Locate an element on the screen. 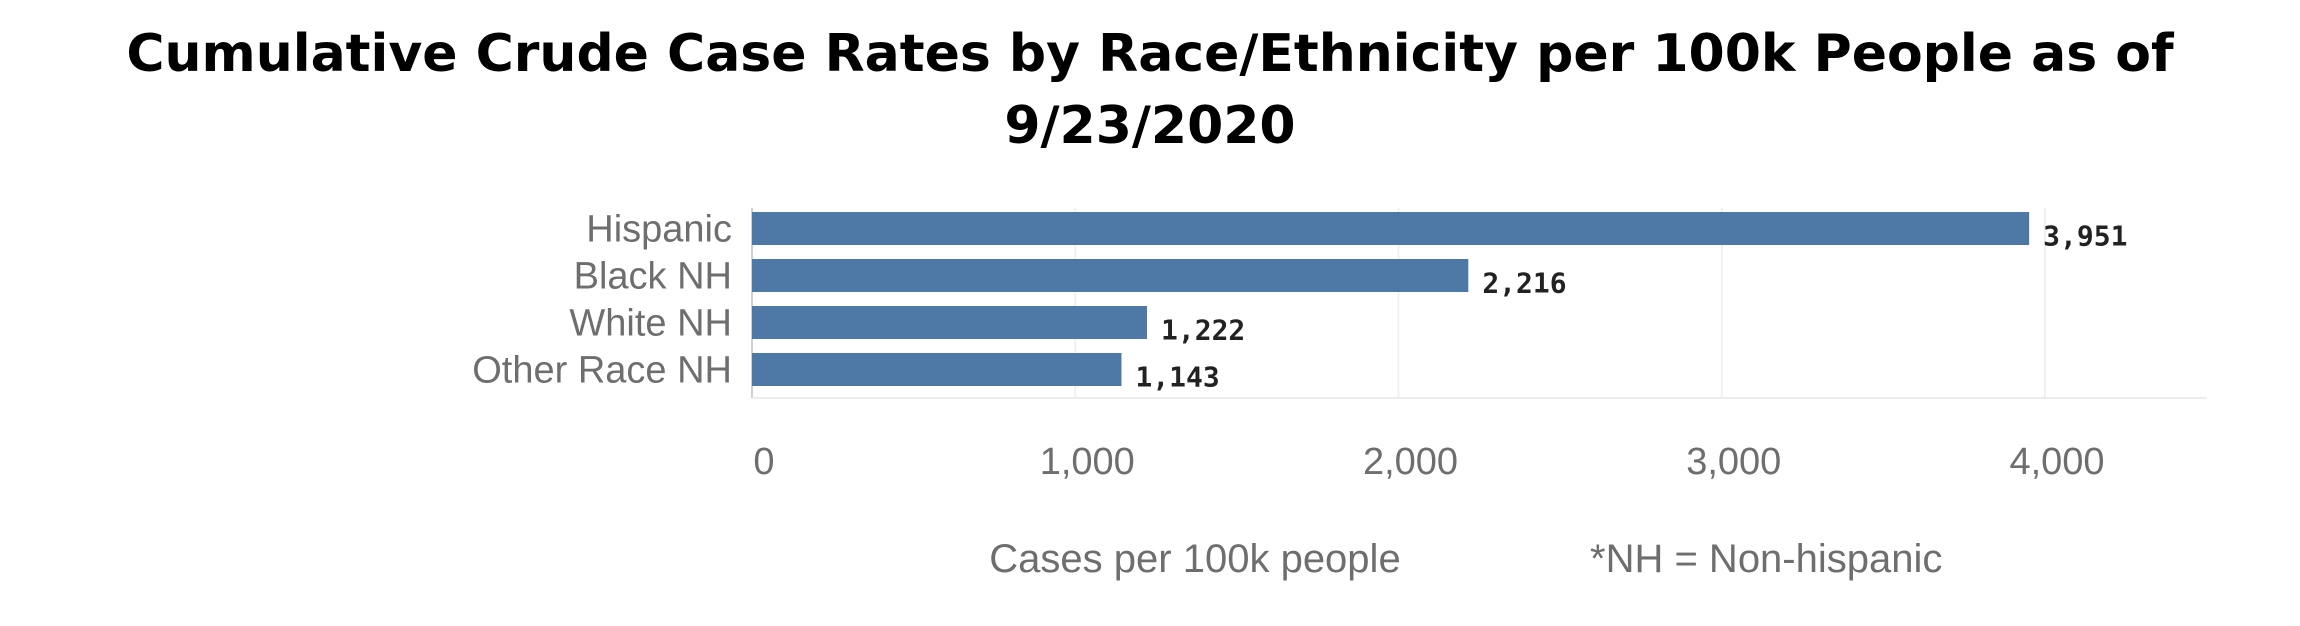 The width and height of the screenshot is (2300, 626). x-tick-label: 2,000 is located at coordinates (1410, 462).